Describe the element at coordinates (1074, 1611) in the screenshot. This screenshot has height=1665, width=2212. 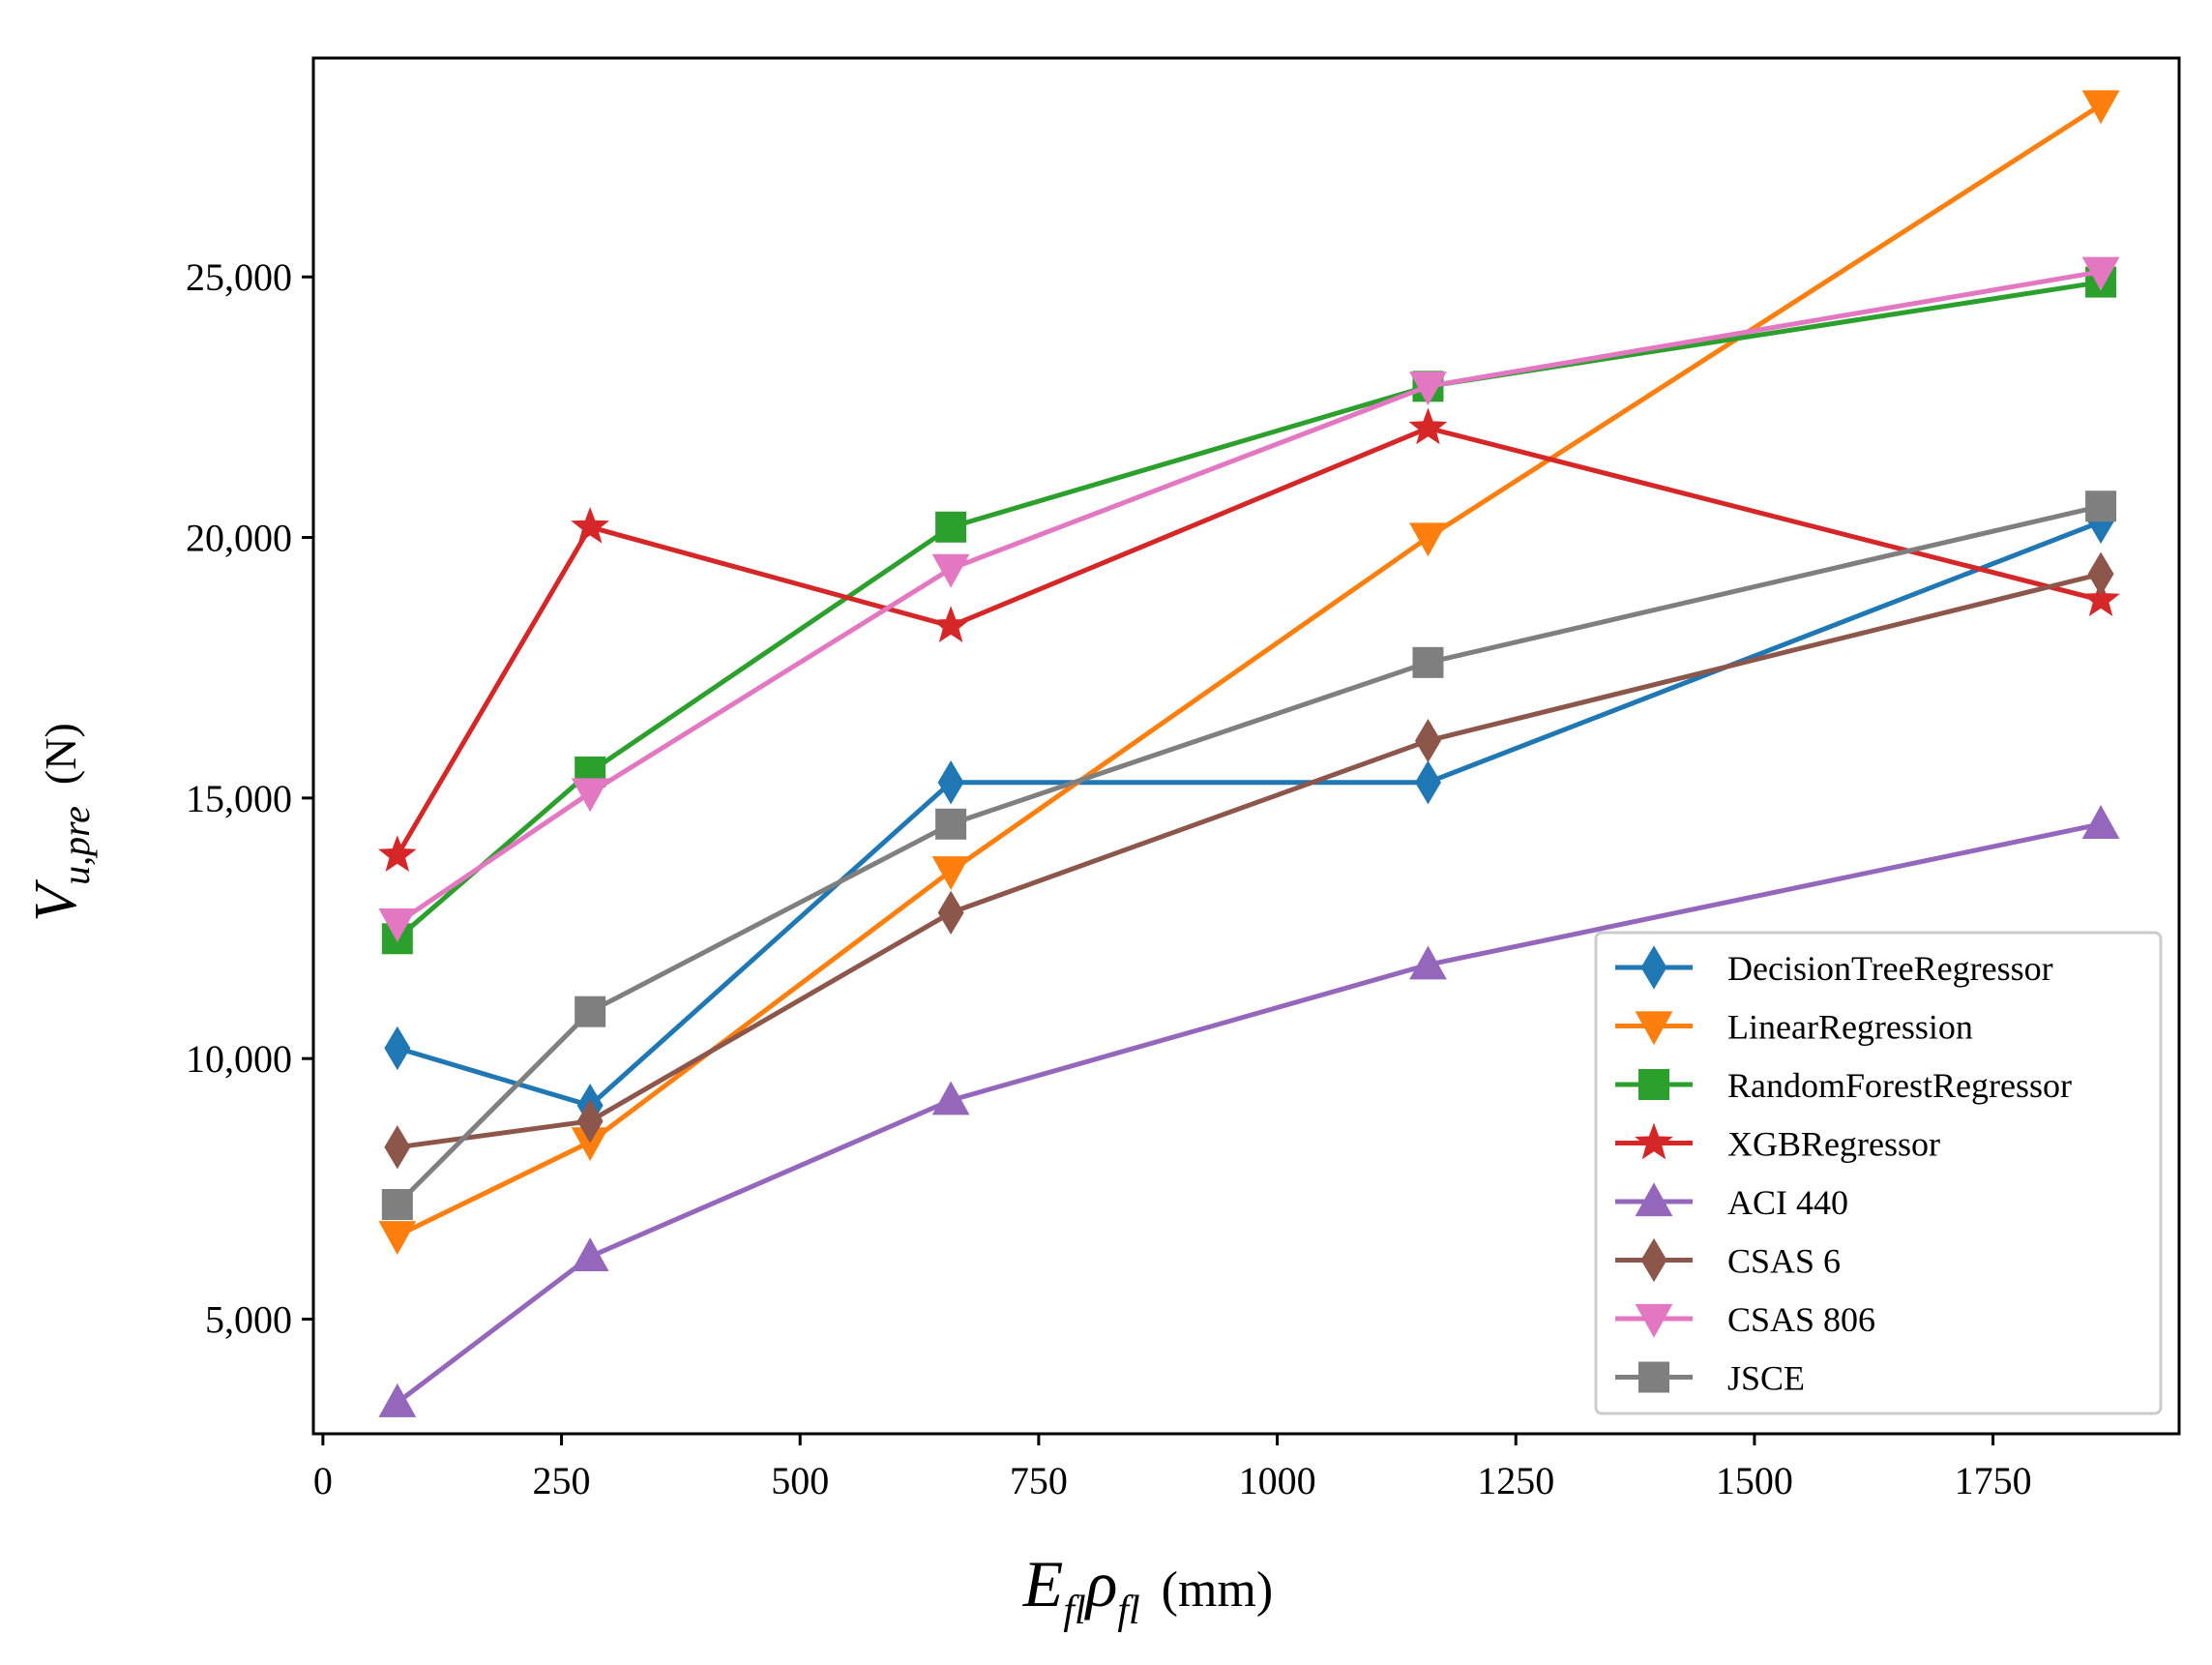
I see `x-axis-label-subscript-1: fl` at that location.